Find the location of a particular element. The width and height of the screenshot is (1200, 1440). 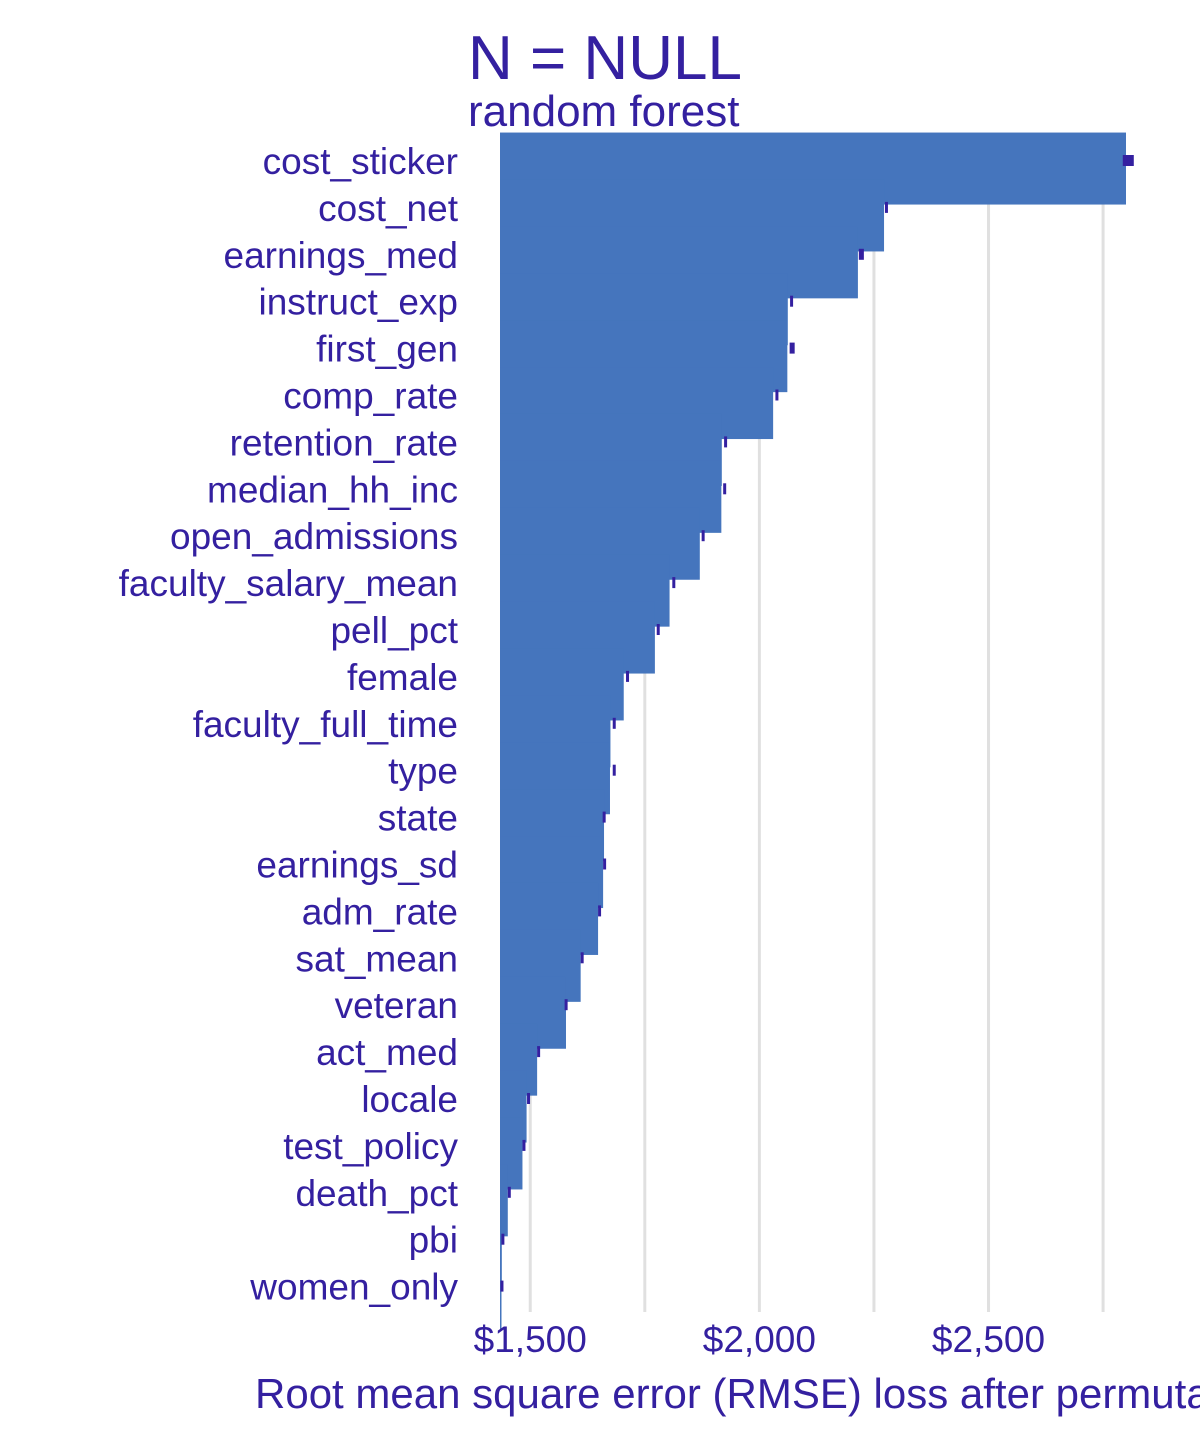

category-label: cost_sticker is located at coordinates (360, 161).